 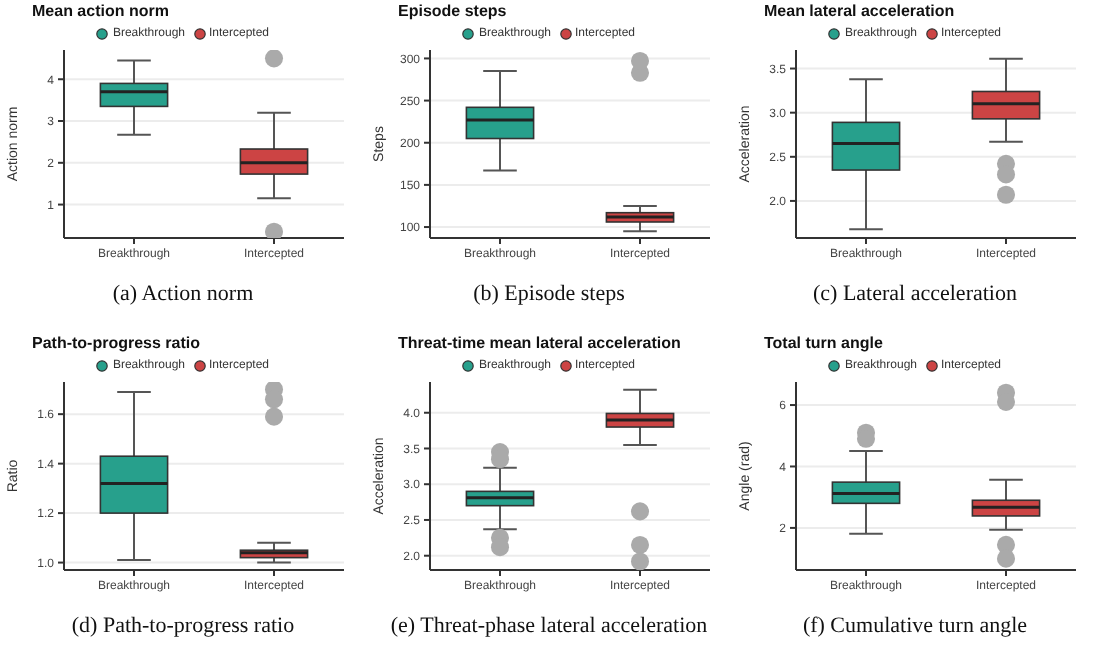 I want to click on text: (a) Action norm, so click(x=183, y=294).